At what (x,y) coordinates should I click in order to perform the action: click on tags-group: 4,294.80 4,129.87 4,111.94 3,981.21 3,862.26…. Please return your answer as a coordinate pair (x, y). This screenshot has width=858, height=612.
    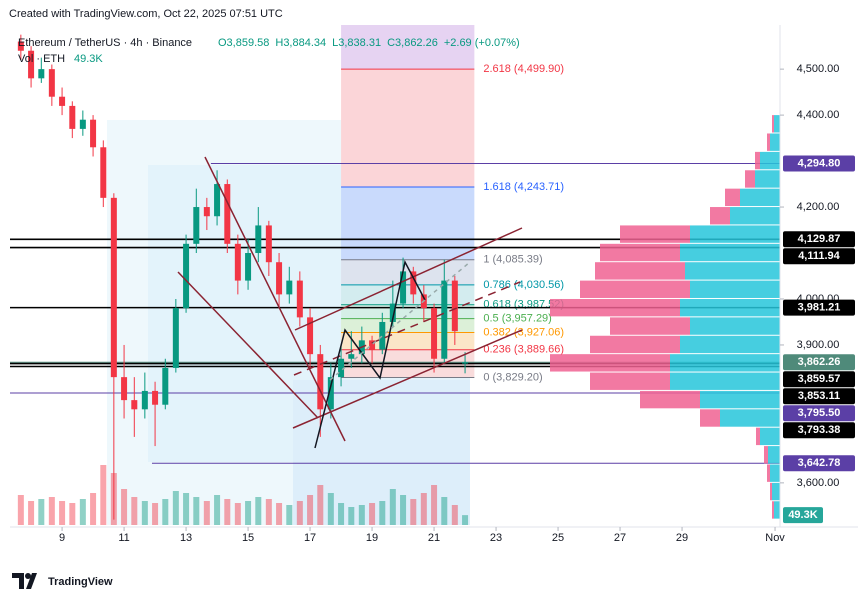
    Looking at the image, I should click on (819, 339).